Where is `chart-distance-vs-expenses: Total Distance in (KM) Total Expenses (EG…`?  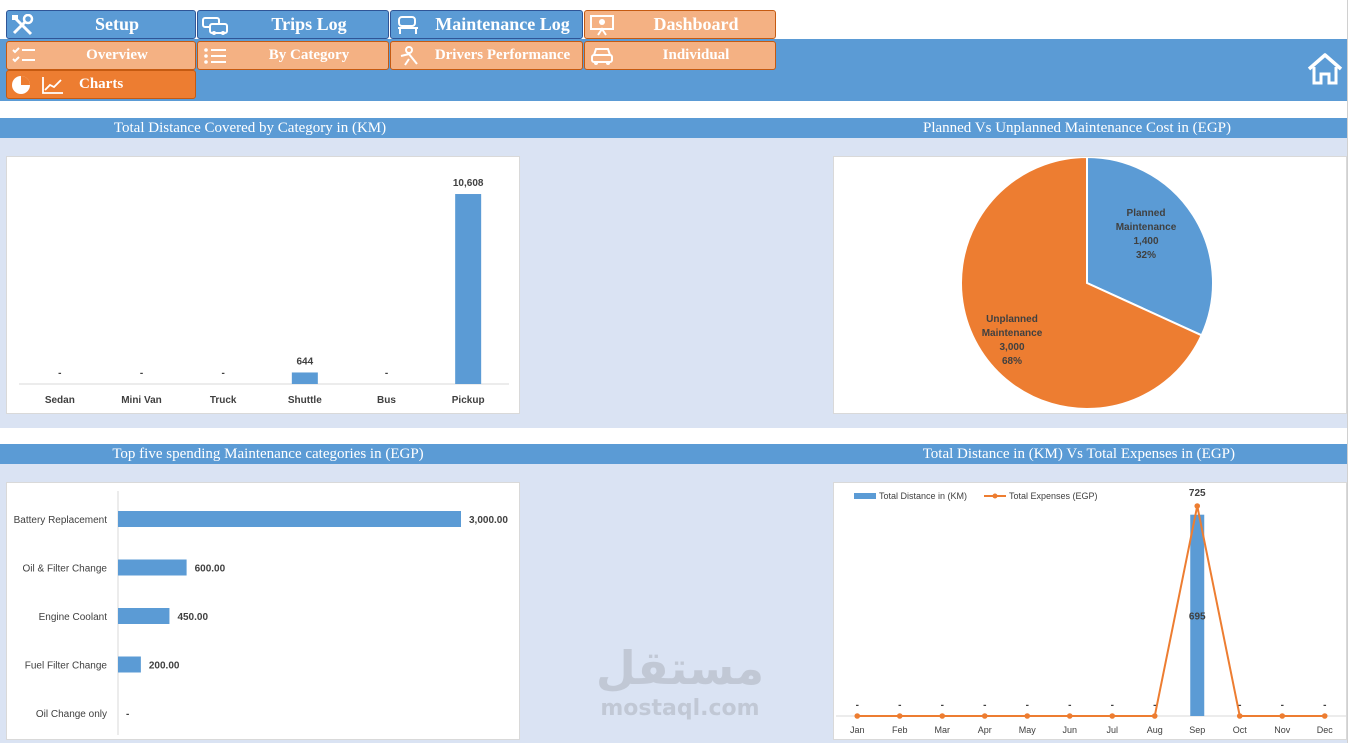 chart-distance-vs-expenses: Total Distance in (KM) Total Expenses (EG… is located at coordinates (1090, 611).